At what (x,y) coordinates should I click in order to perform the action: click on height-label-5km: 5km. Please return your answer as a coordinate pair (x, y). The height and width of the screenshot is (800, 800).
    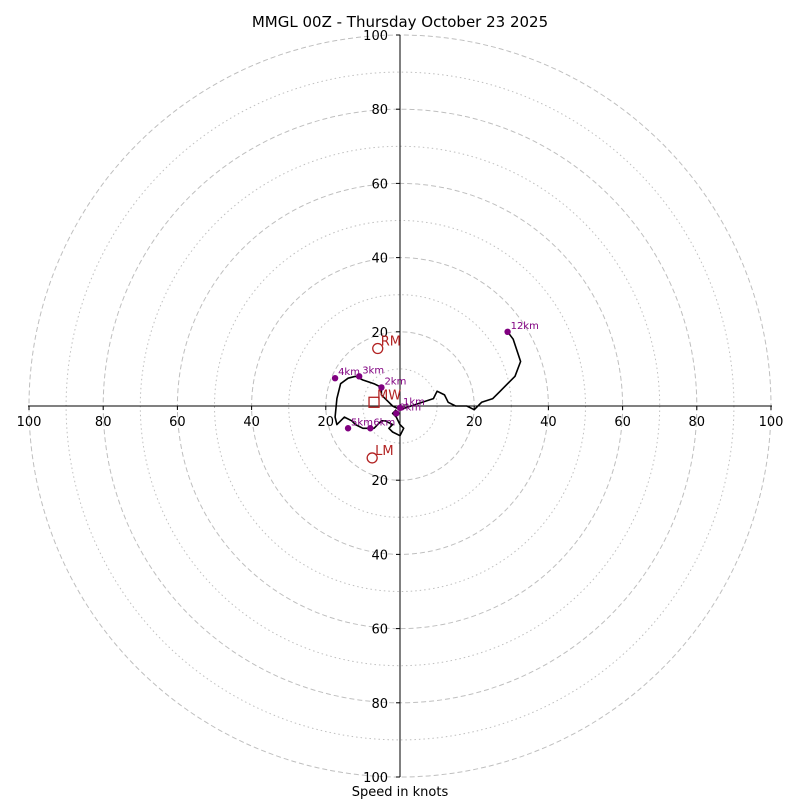
    Looking at the image, I should click on (362, 422).